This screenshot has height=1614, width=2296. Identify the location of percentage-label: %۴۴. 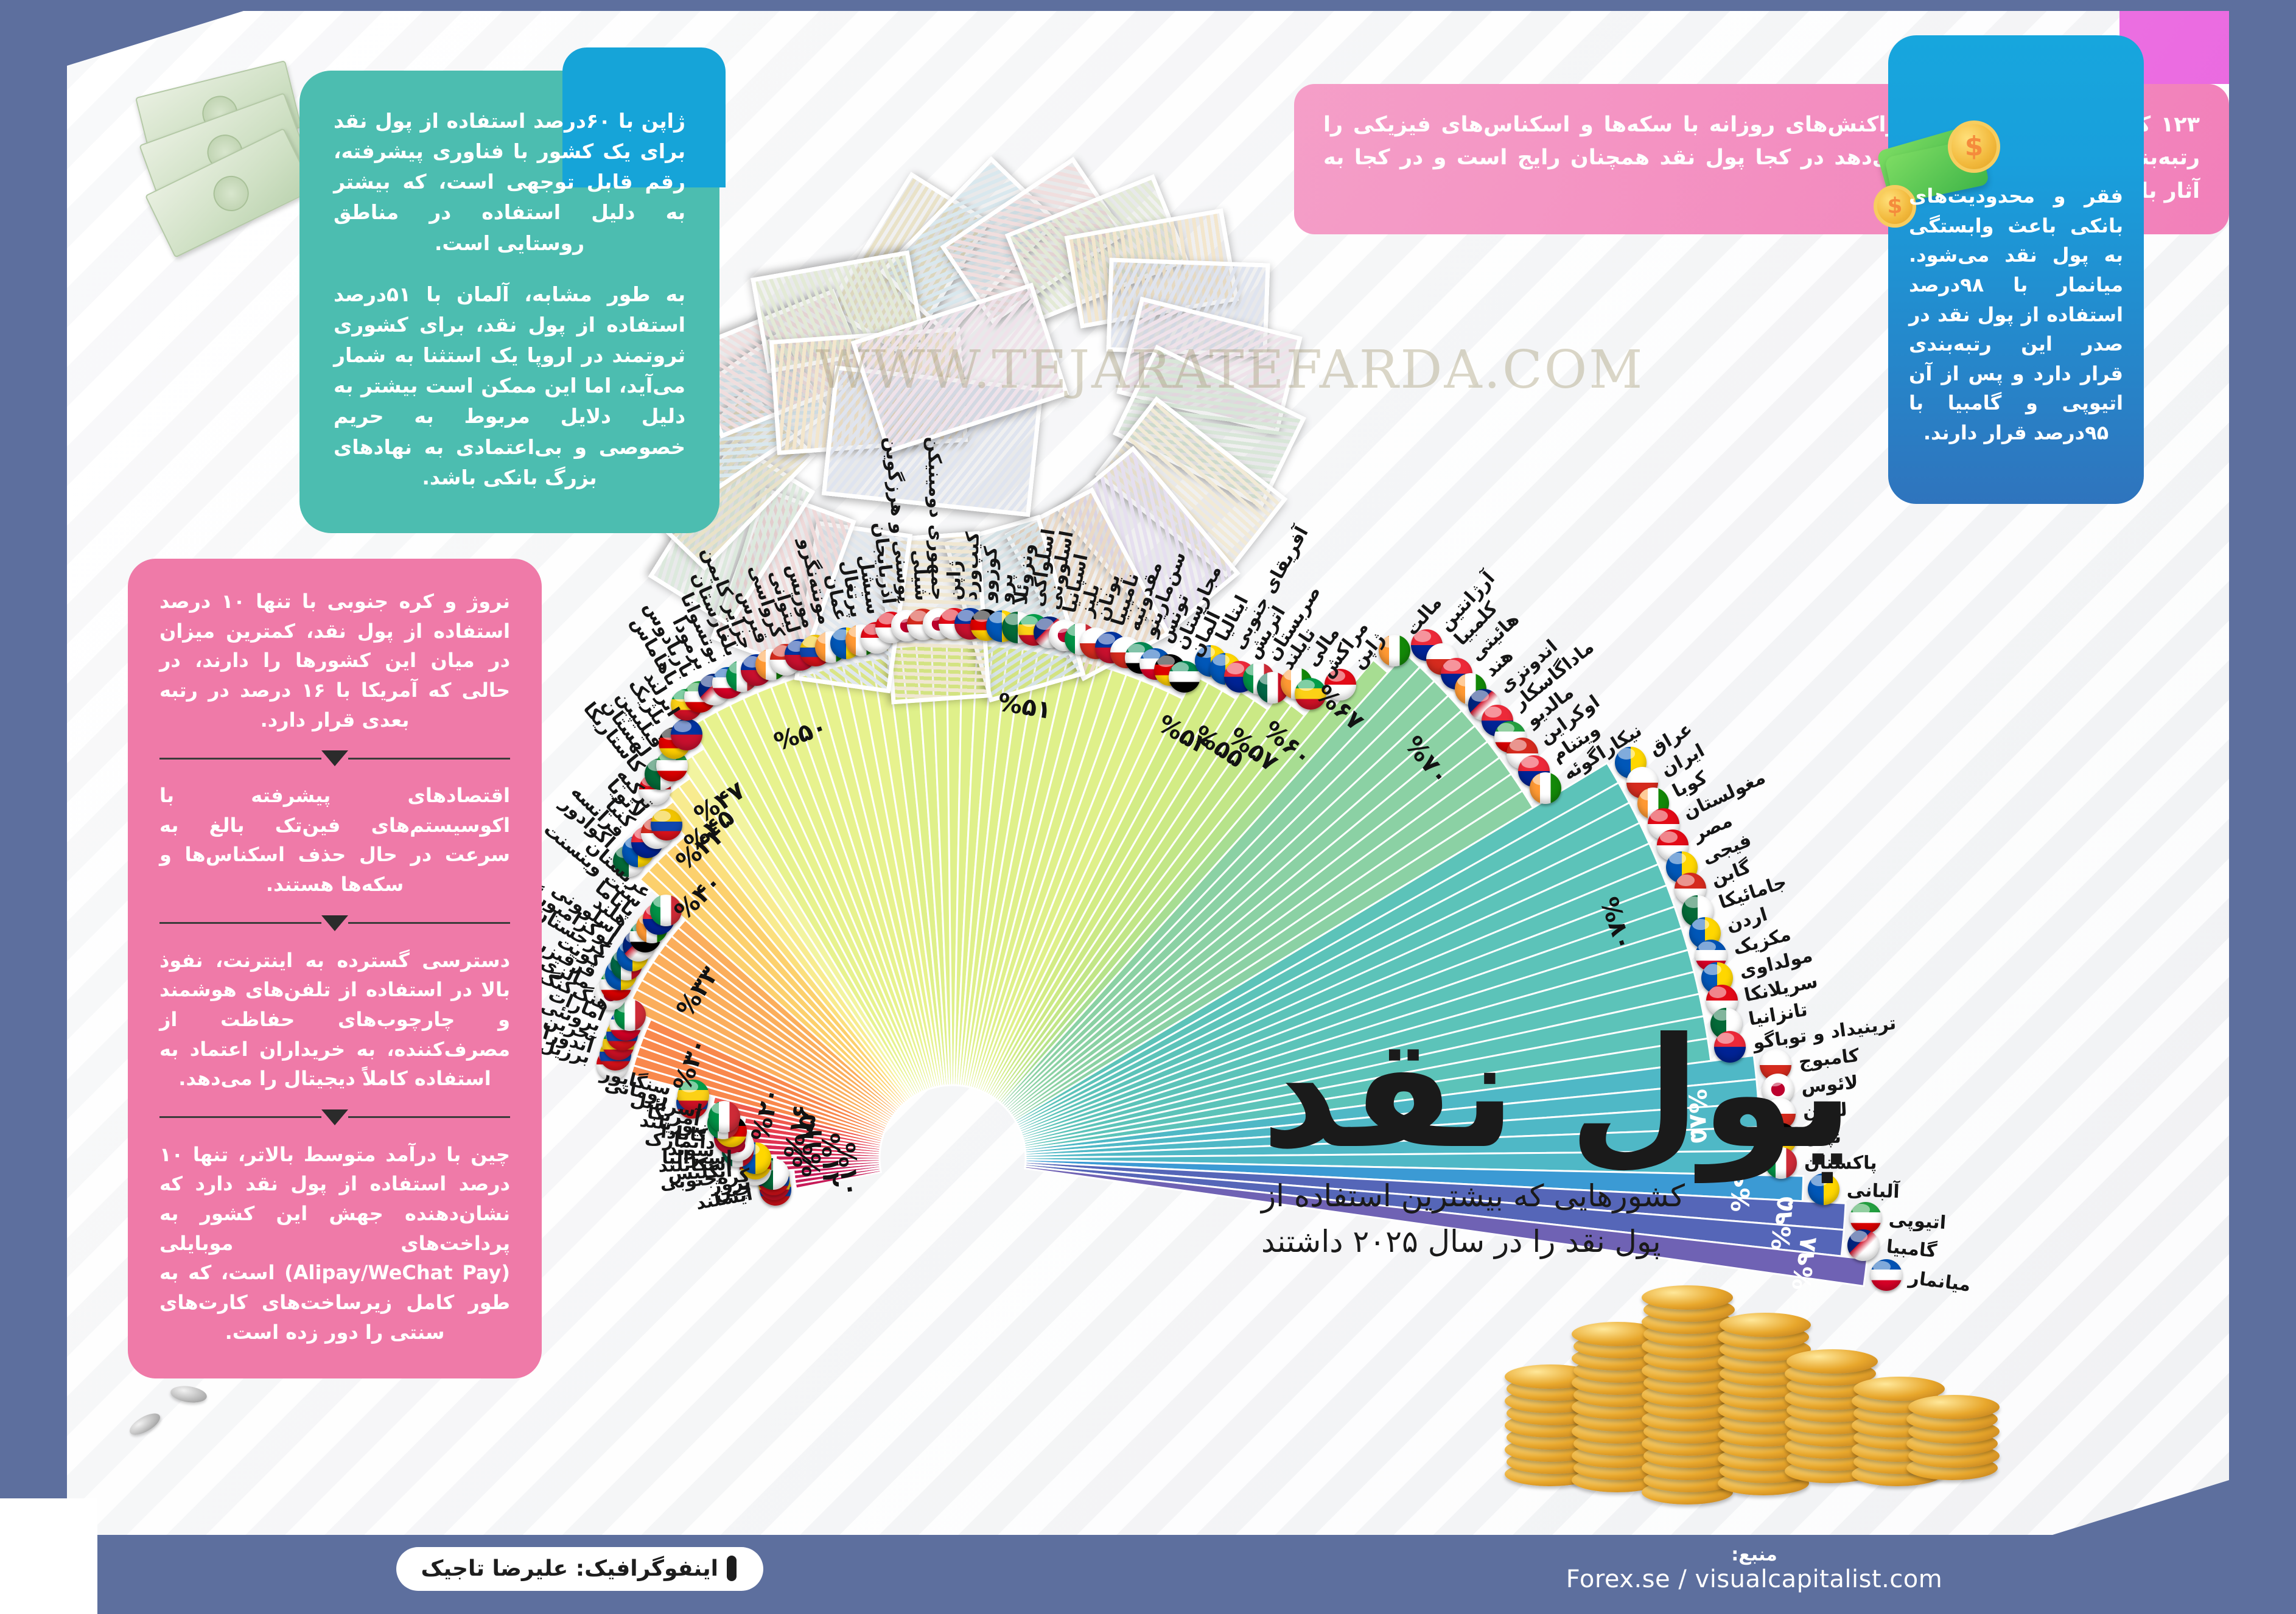
(701, 848).